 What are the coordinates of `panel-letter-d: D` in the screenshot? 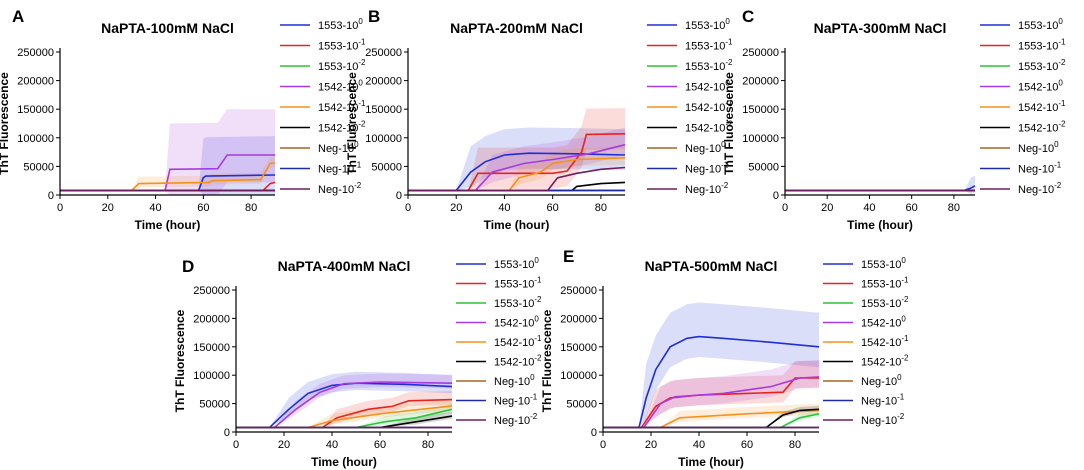 It's located at (188, 266).